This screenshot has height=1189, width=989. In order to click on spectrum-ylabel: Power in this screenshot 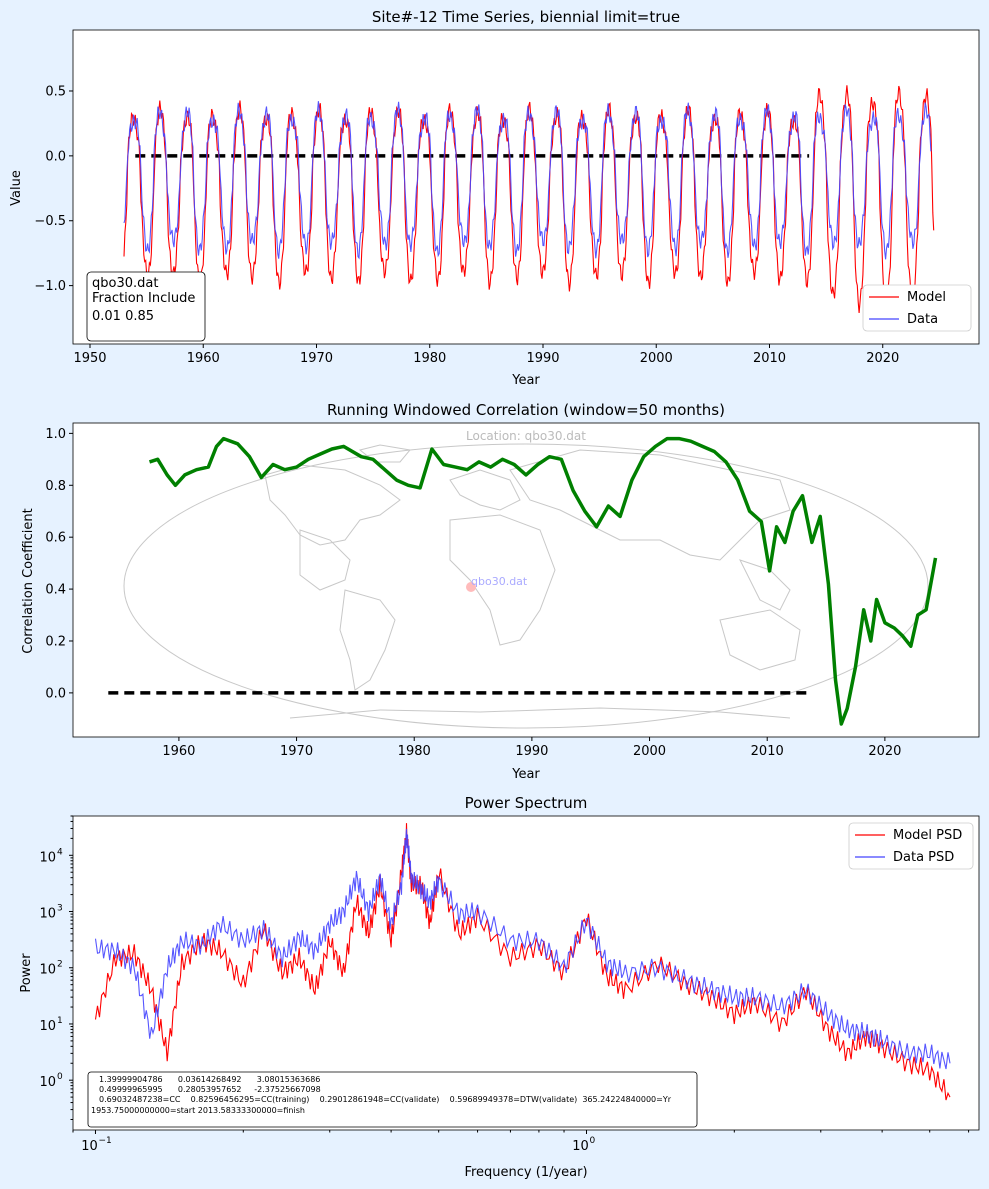, I will do `click(26, 973)`.